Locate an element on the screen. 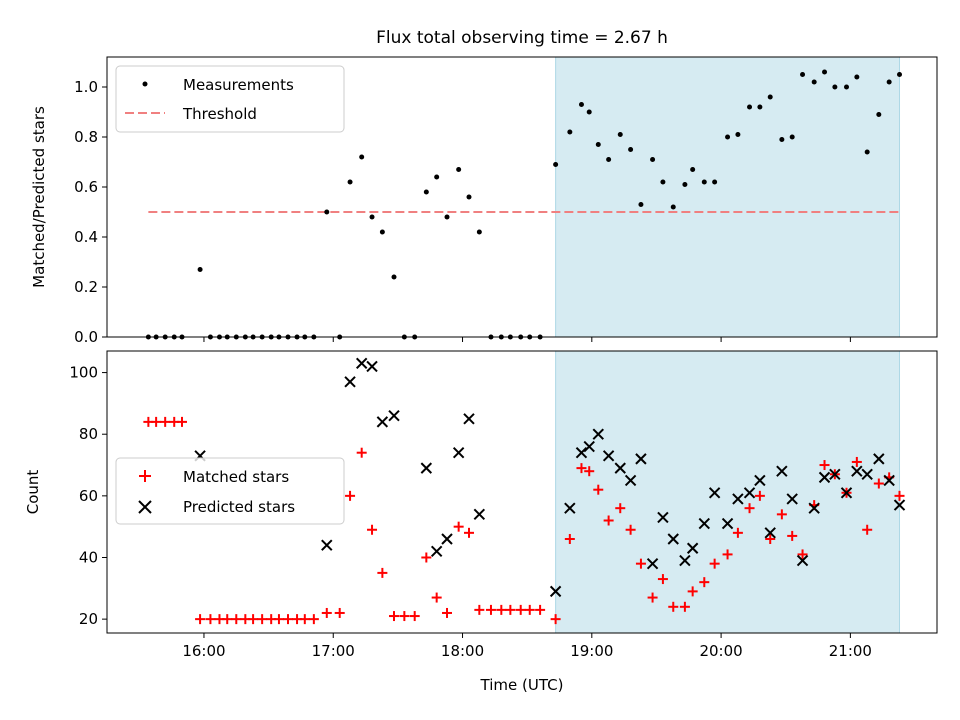  bottom-y-tick-label: 20 is located at coordinates (88, 619).